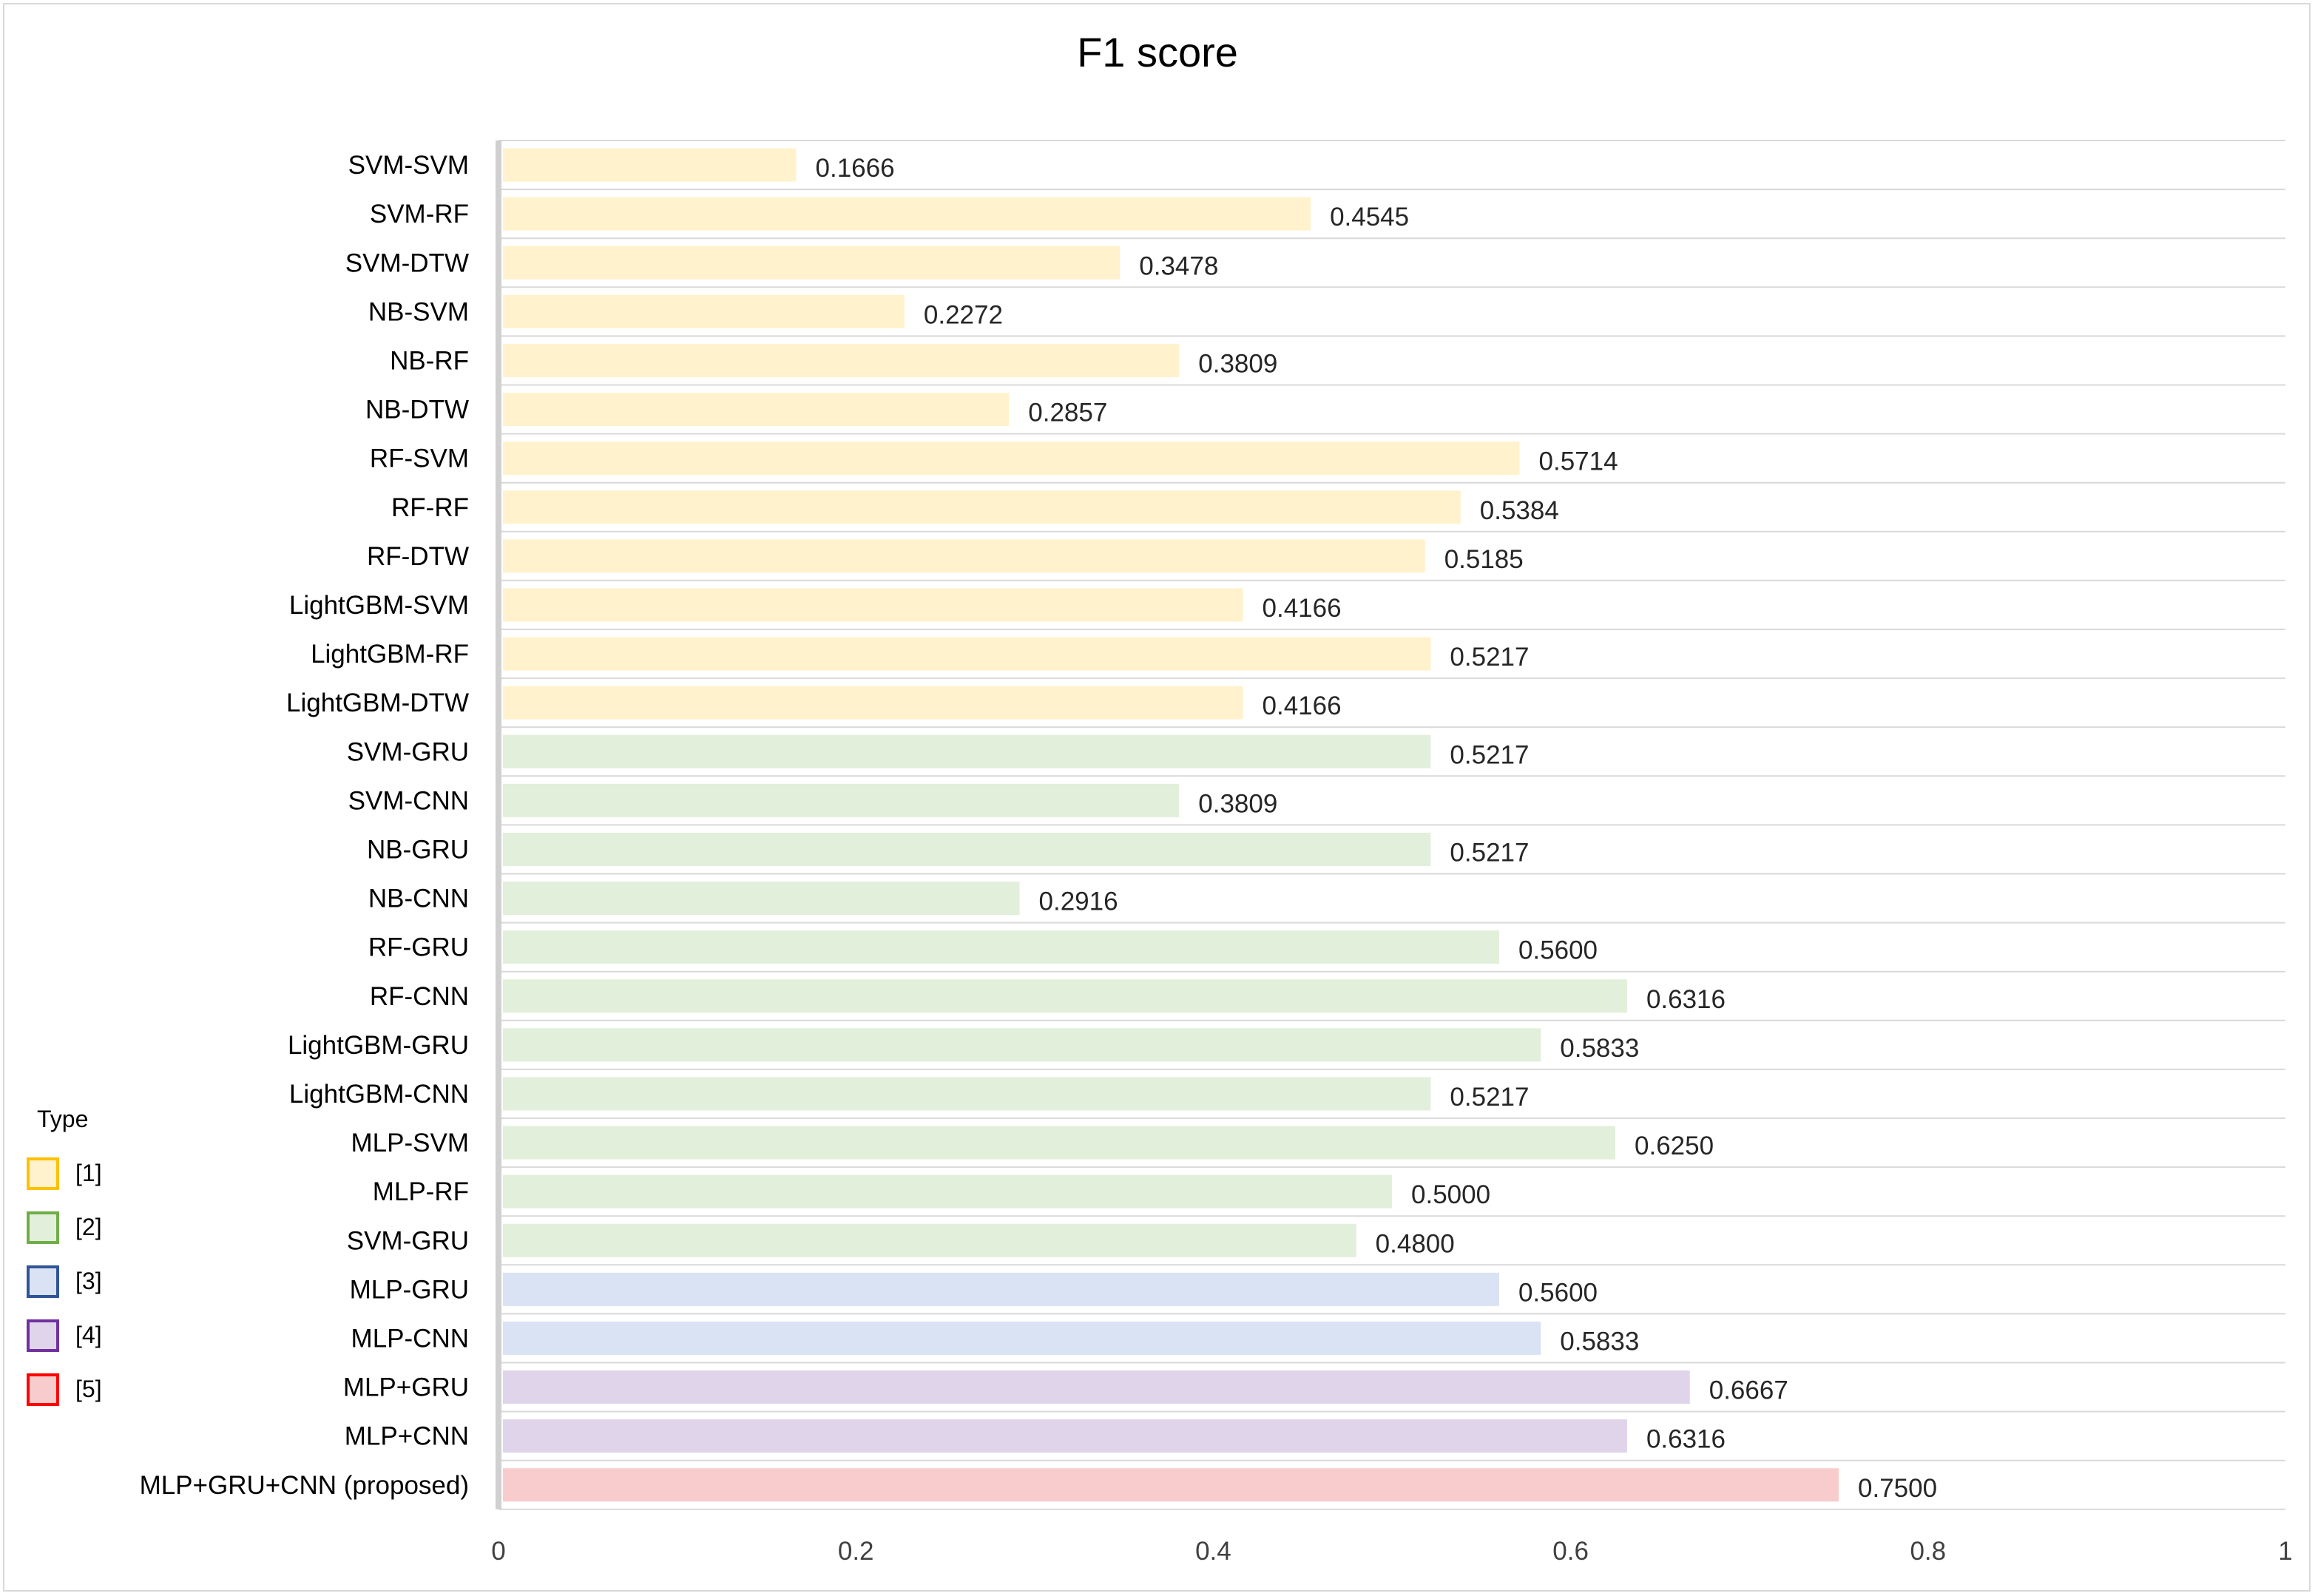  What do you see at coordinates (421, 1191) in the screenshot?
I see `category-label: MLP-RF` at bounding box center [421, 1191].